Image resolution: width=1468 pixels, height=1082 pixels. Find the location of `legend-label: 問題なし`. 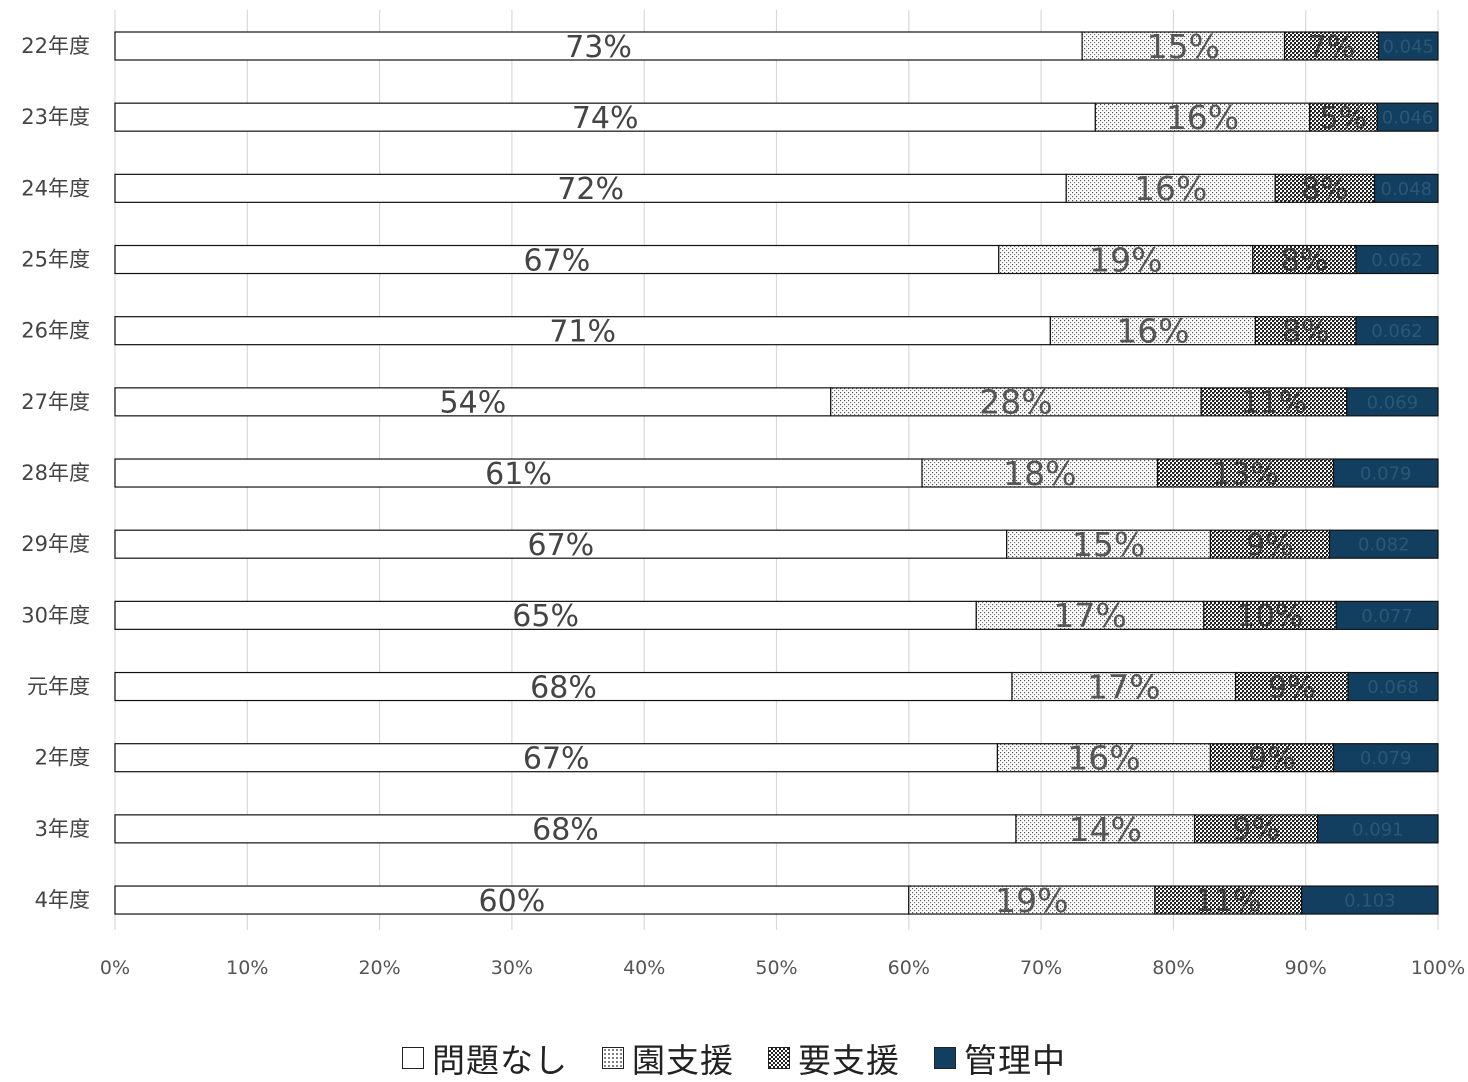

legend-label: 問題なし is located at coordinates (500, 1060).